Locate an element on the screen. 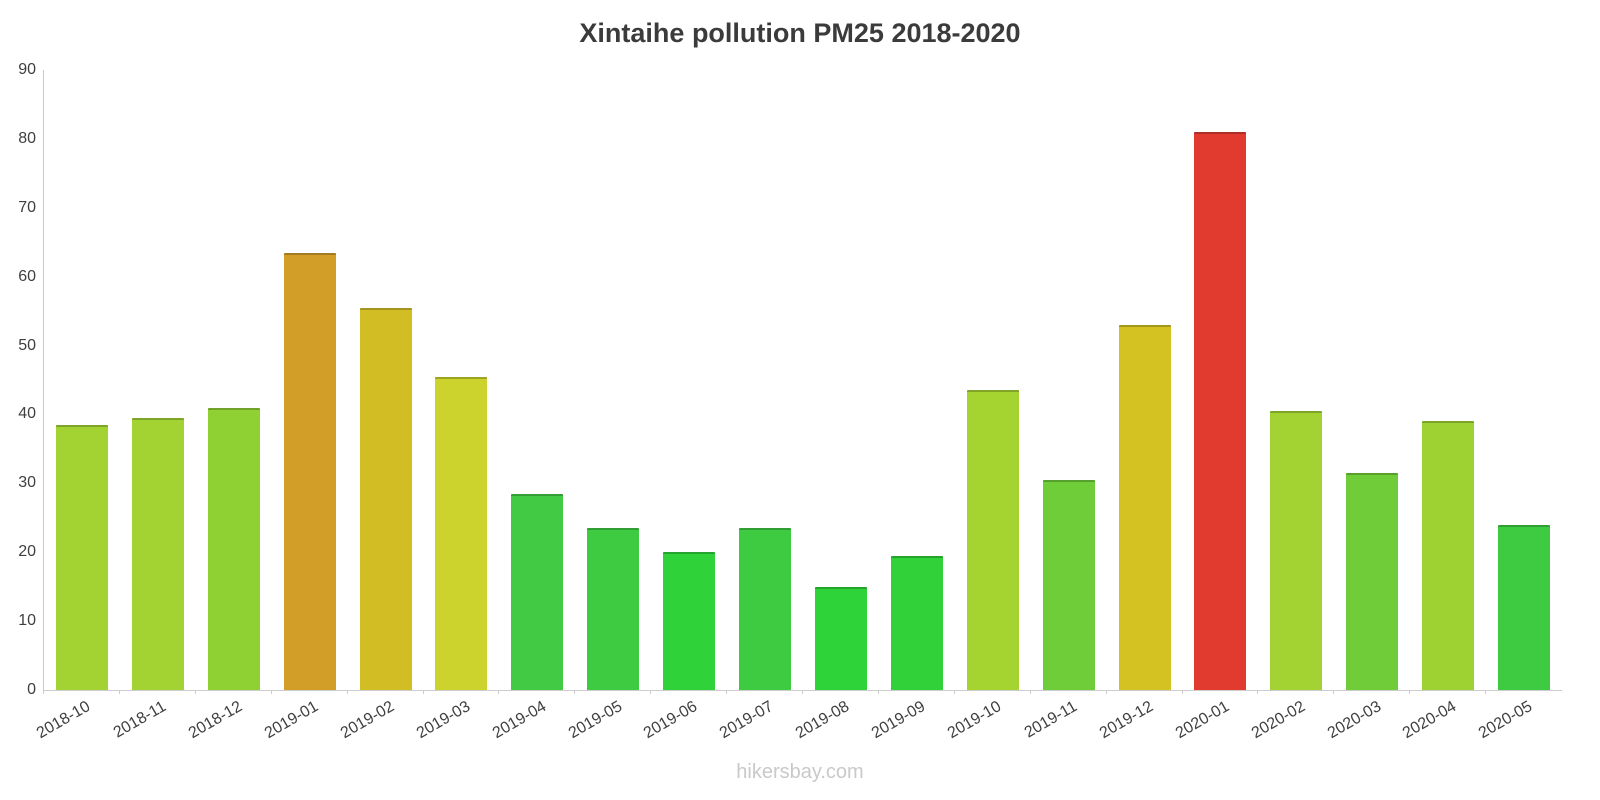 The height and width of the screenshot is (800, 1600). x-axis-tick-label: 2019-06 is located at coordinates (671, 720).